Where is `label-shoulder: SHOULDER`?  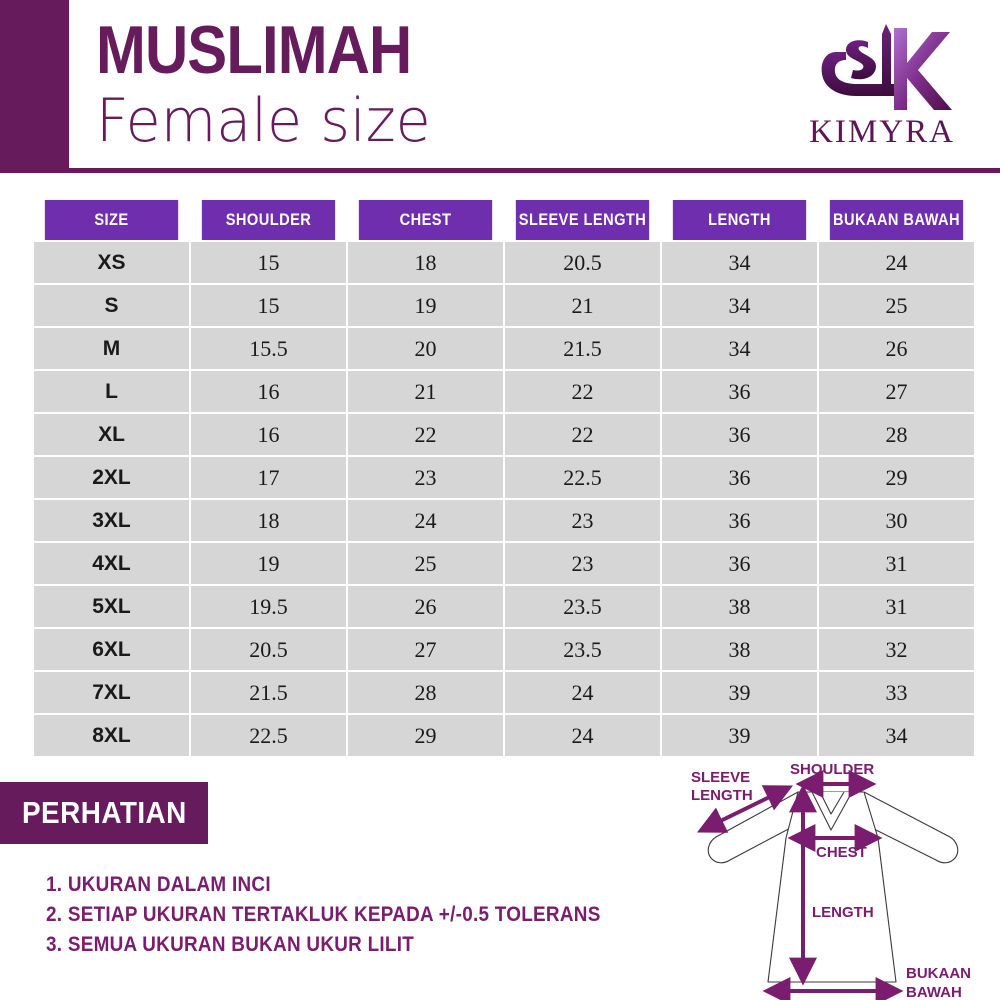
label-shoulder: SHOULDER is located at coordinates (832, 769).